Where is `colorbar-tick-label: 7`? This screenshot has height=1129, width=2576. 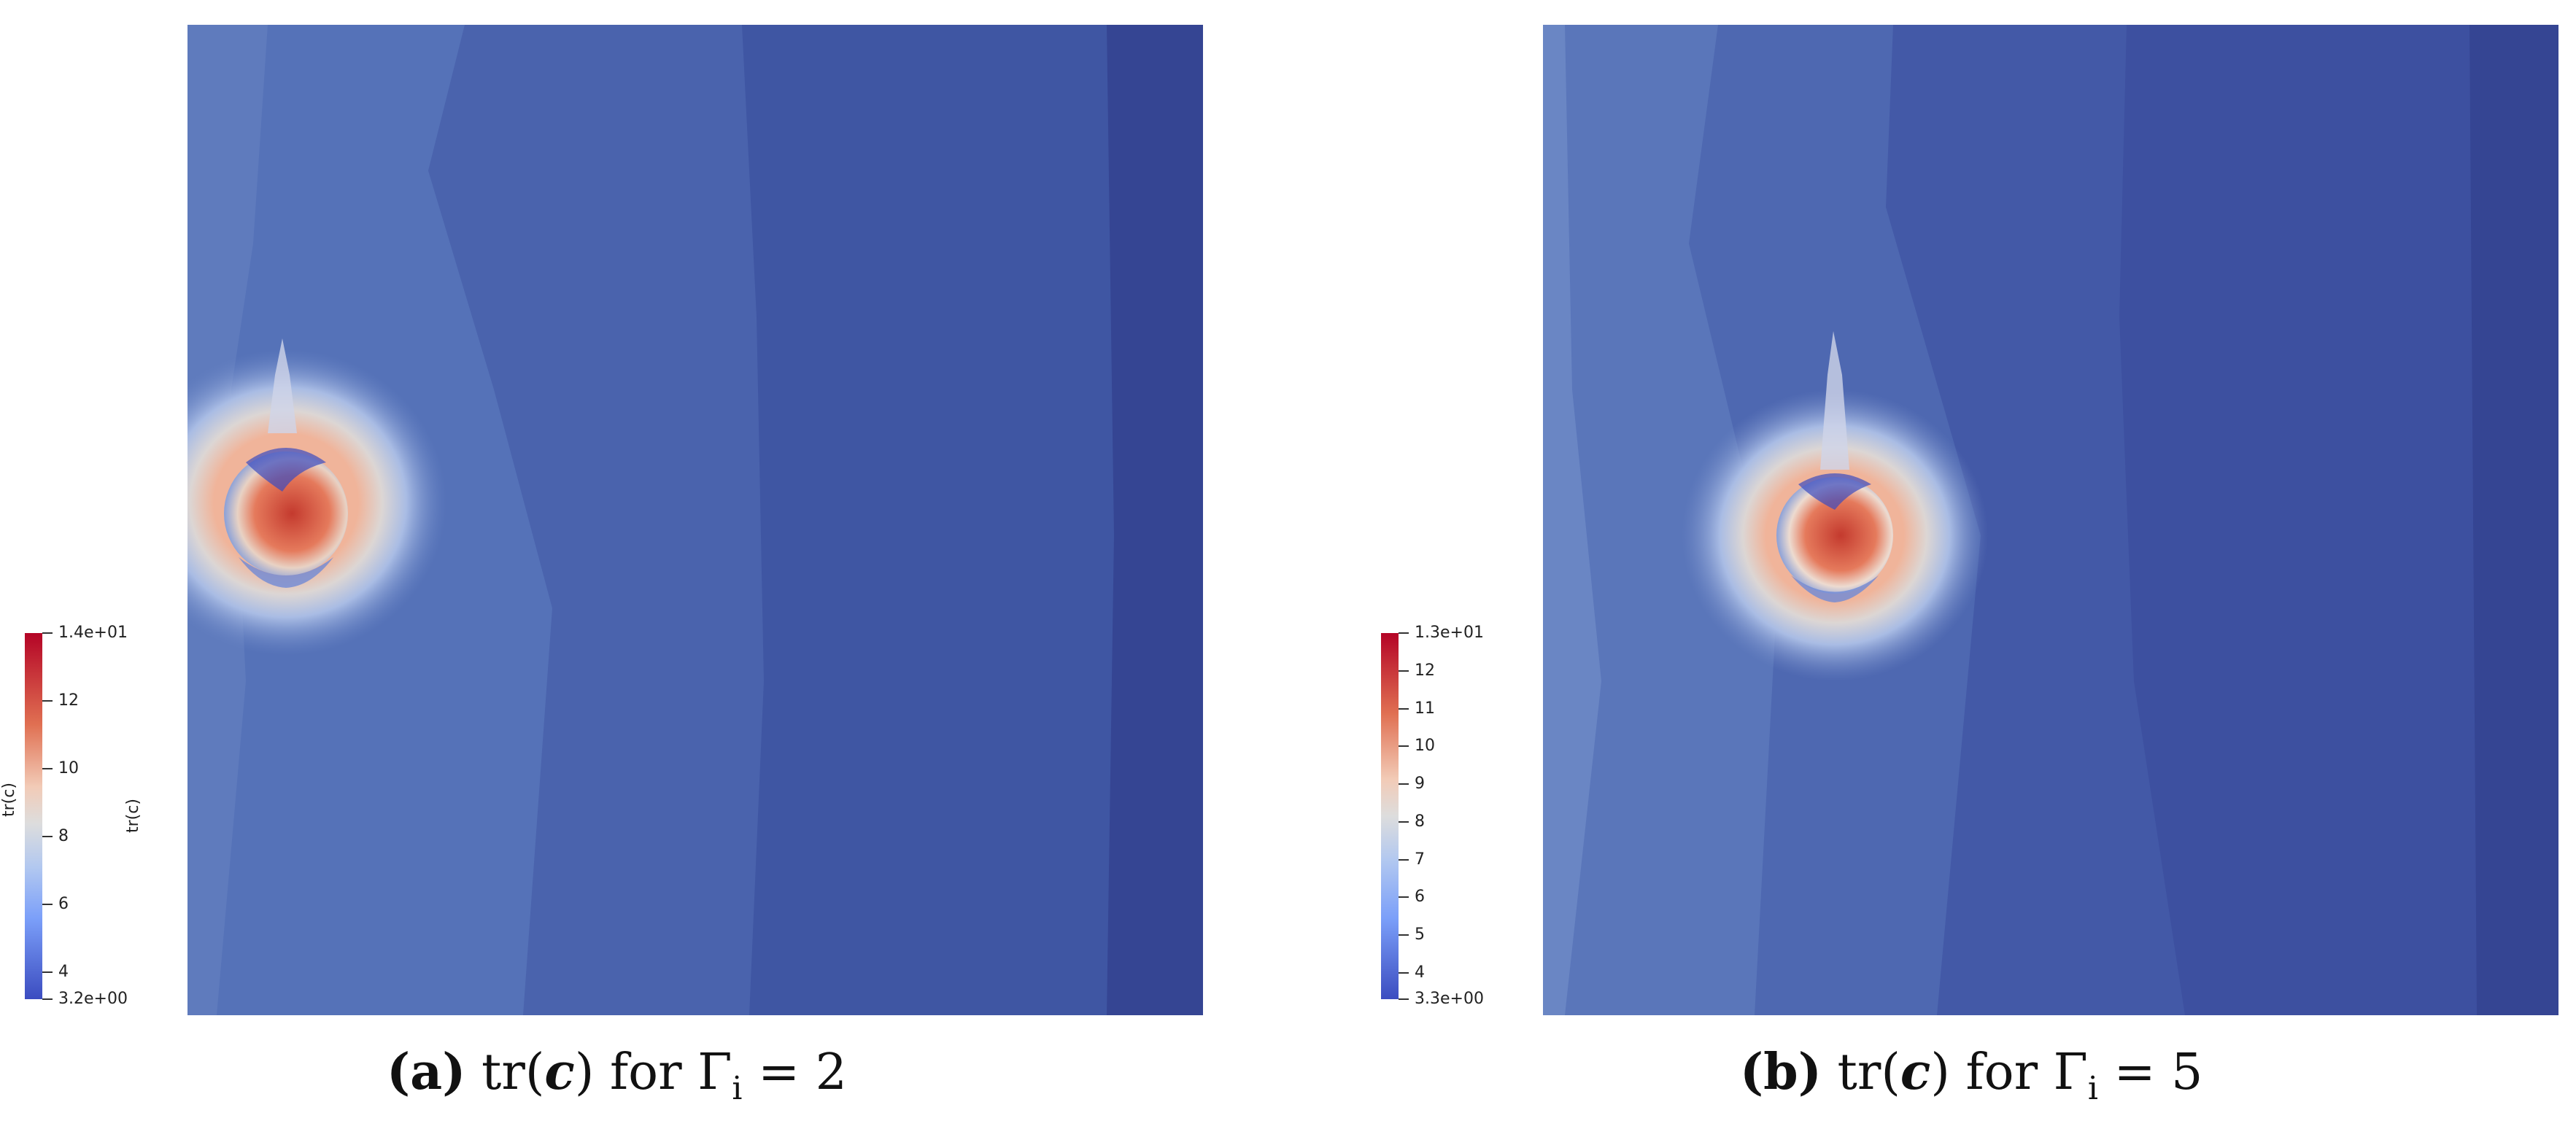
colorbar-tick-label: 7 is located at coordinates (1420, 860).